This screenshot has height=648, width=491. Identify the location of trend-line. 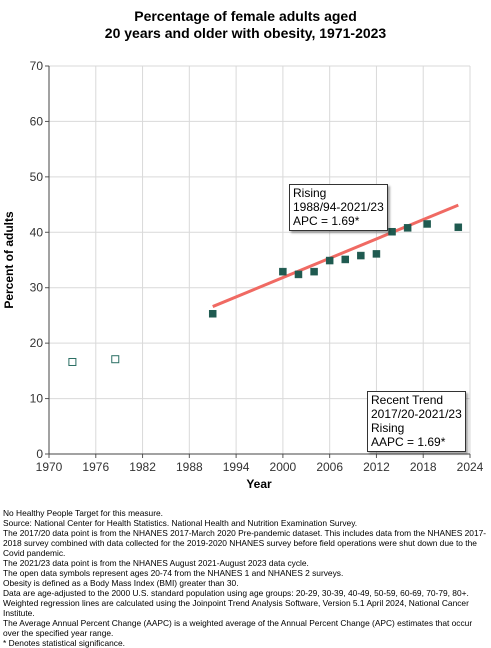
(335, 255).